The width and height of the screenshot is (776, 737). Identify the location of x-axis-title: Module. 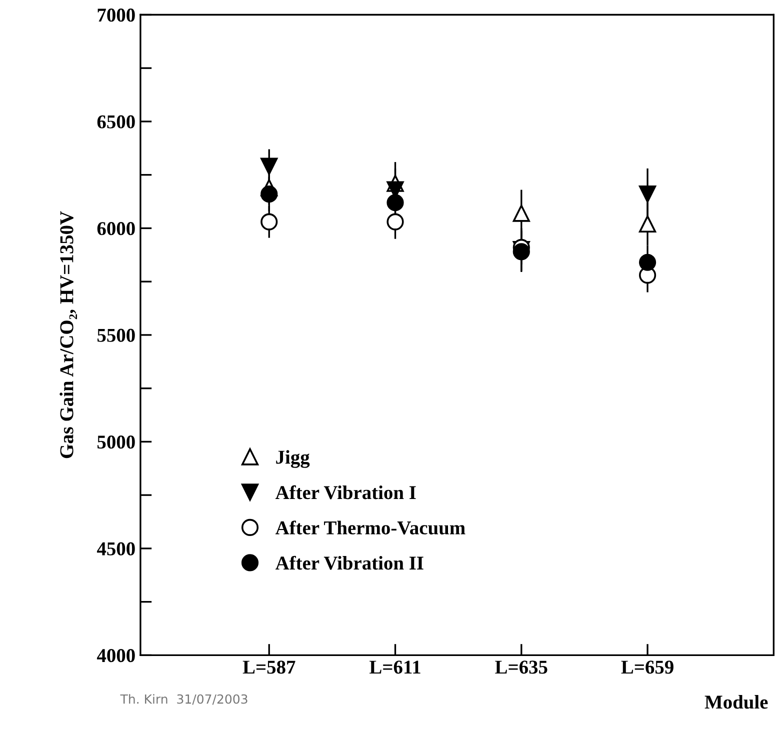
(736, 702).